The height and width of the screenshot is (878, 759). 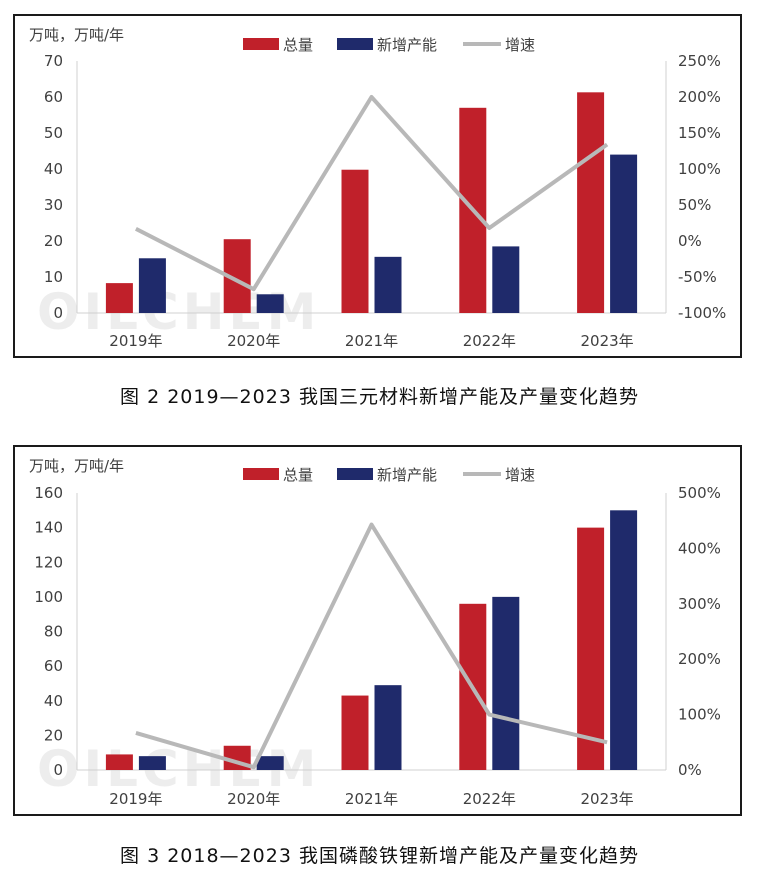 I want to click on y-right-tick-label: -100%, so click(x=702, y=313).